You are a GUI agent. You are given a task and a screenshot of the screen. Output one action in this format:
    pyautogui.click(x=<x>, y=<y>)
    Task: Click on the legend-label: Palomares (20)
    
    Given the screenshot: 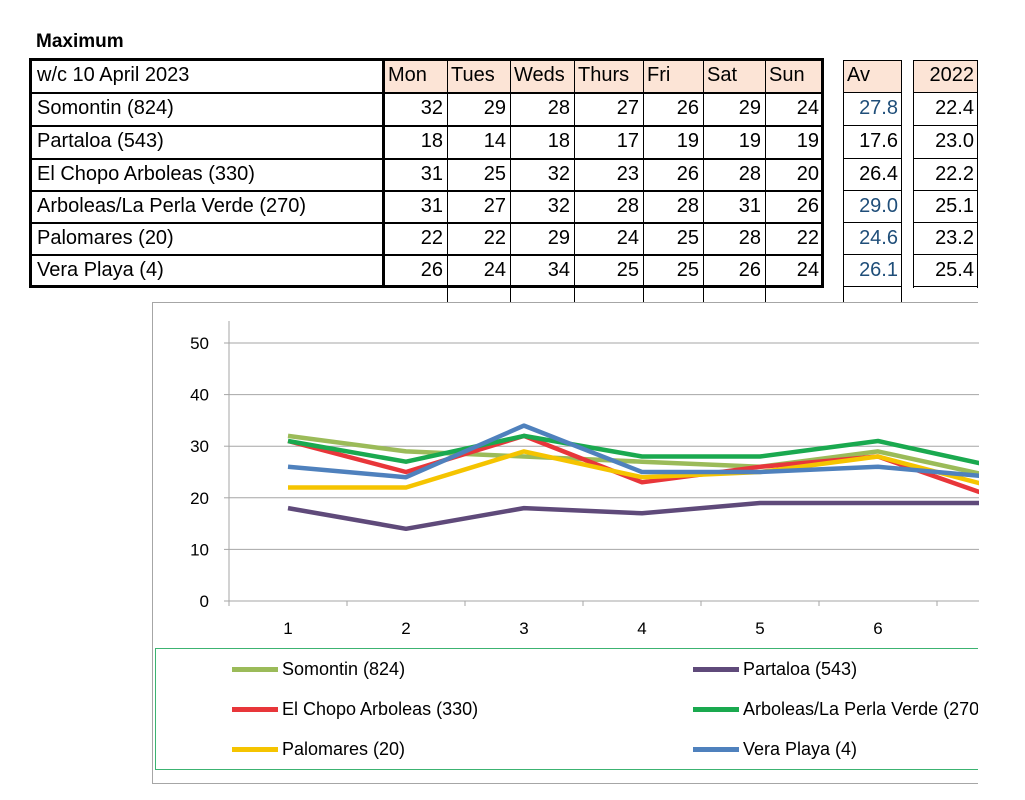 What is the action you would take?
    pyautogui.click(x=344, y=749)
    